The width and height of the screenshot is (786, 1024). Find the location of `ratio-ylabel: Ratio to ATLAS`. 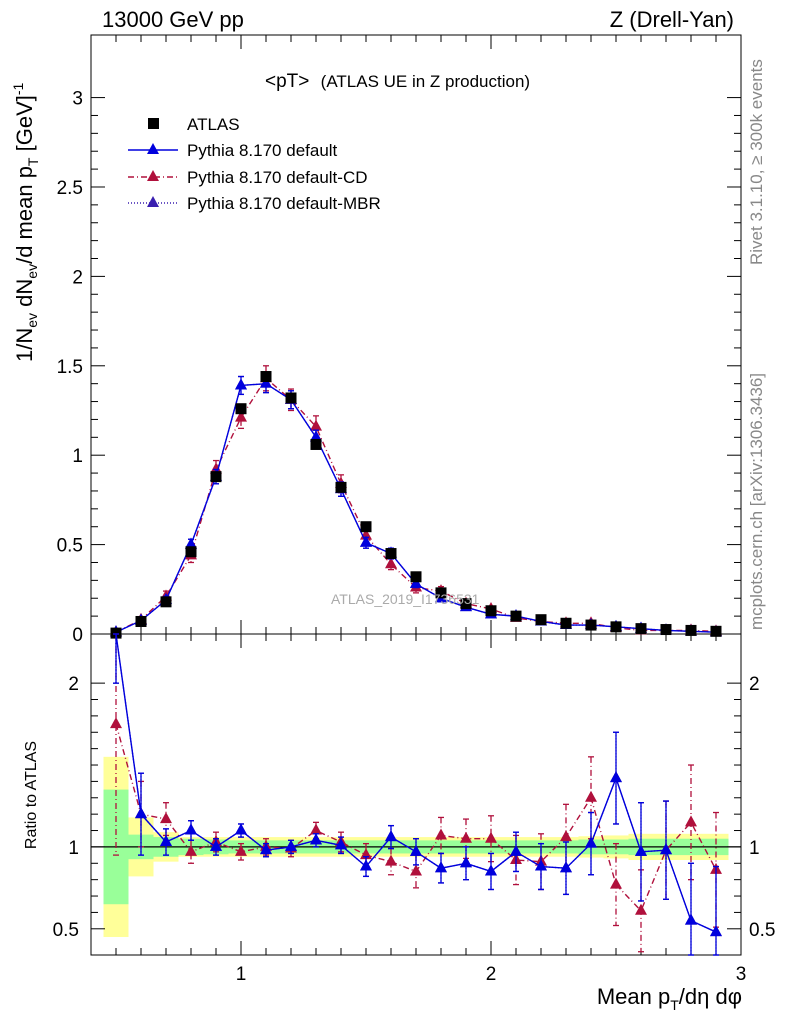

ratio-ylabel: Ratio to ATLAS is located at coordinates (31, 795).